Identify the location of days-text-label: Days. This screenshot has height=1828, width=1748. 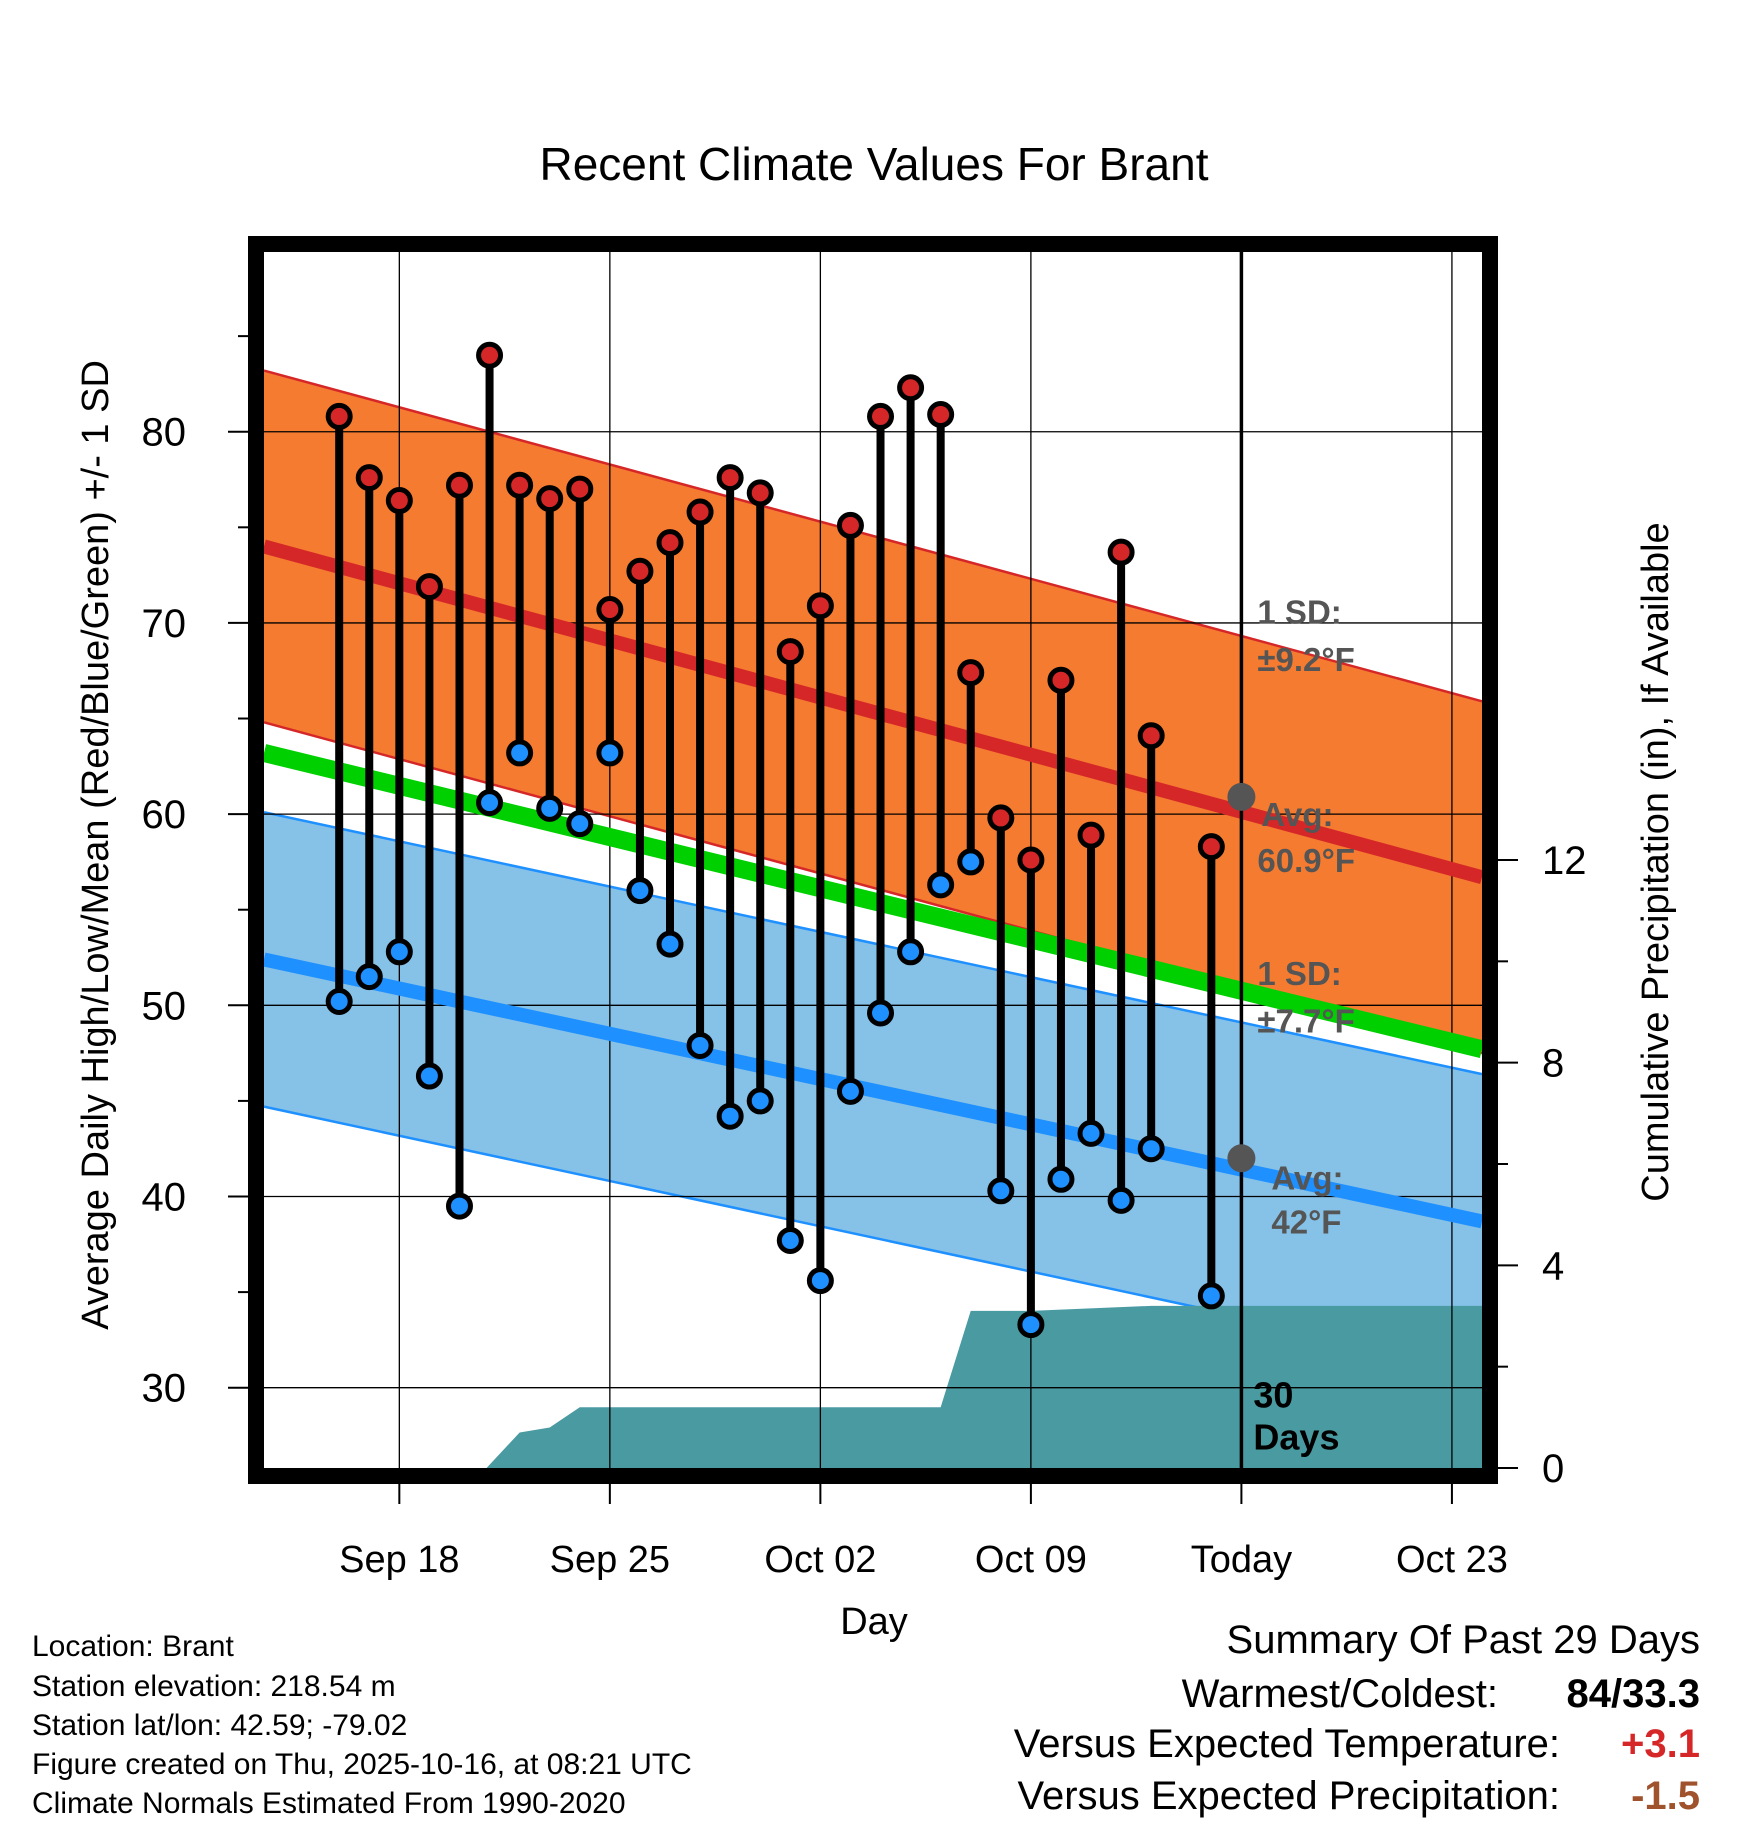
(1296, 1436).